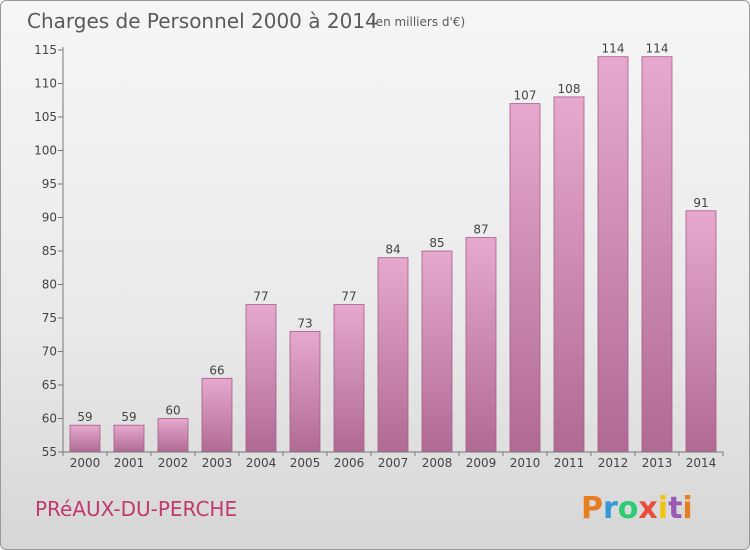 The image size is (750, 550). Describe the element at coordinates (657, 49) in the screenshot. I see `data-label-2013: 114` at that location.